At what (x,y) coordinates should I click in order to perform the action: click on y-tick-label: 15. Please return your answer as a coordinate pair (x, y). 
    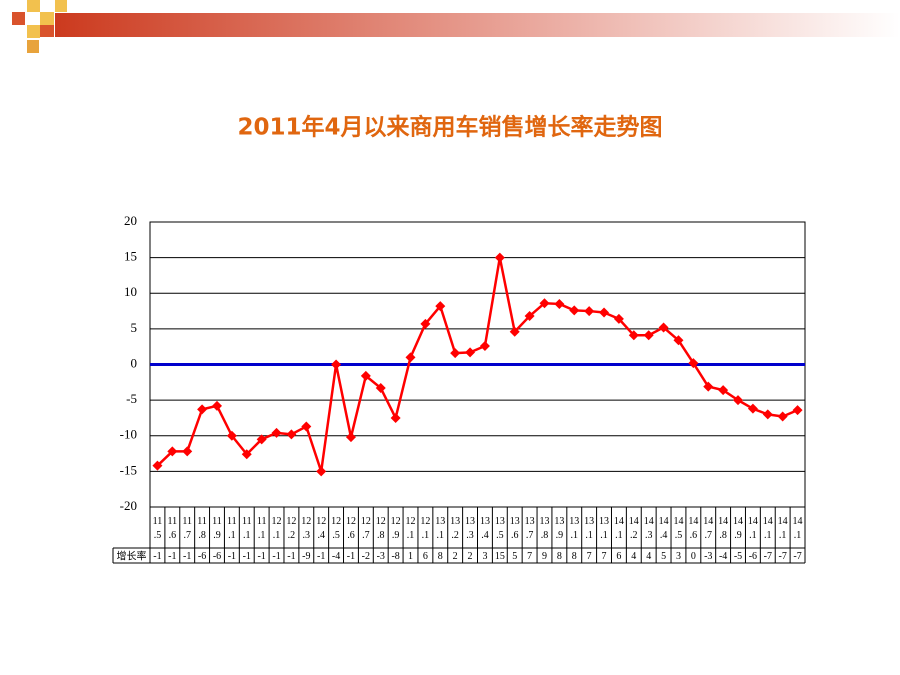
    Looking at the image, I should click on (130, 256).